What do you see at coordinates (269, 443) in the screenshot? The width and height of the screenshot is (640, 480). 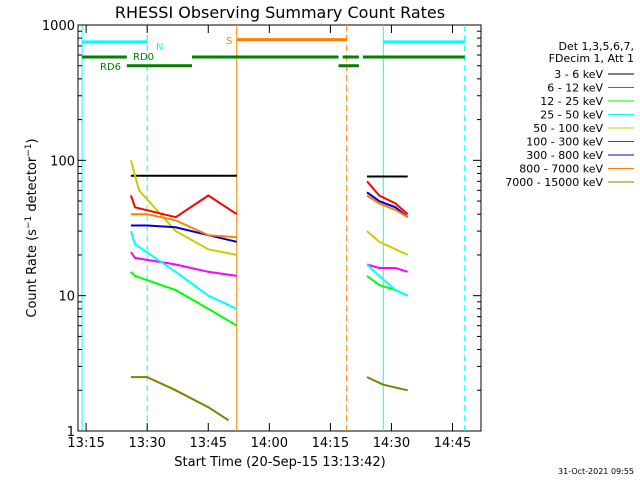 I see `x-tick-label-3: 14:00` at bounding box center [269, 443].